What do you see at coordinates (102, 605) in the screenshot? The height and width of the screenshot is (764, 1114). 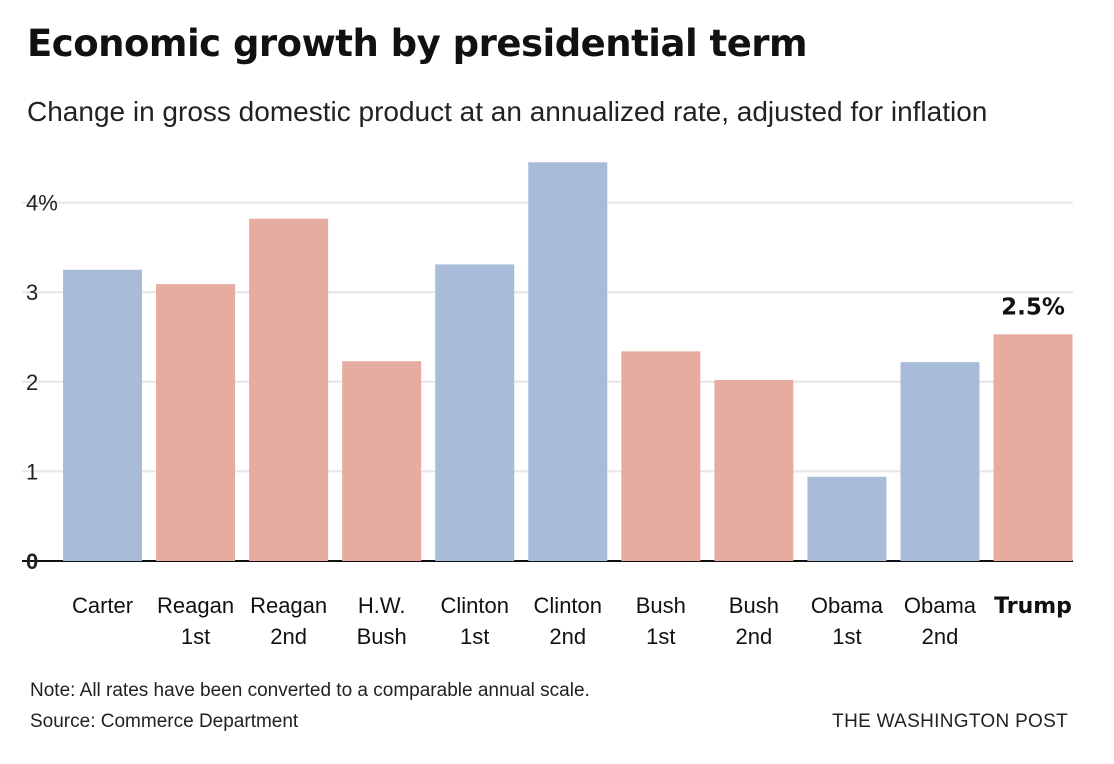 I see `x-tick-label: Carter` at bounding box center [102, 605].